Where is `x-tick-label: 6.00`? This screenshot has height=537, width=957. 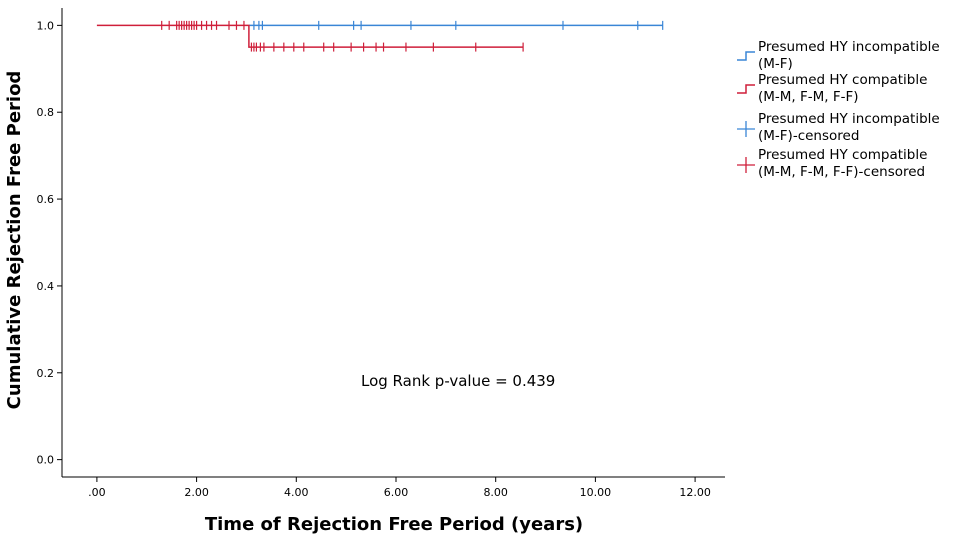 x-tick-label: 6.00 is located at coordinates (396, 492).